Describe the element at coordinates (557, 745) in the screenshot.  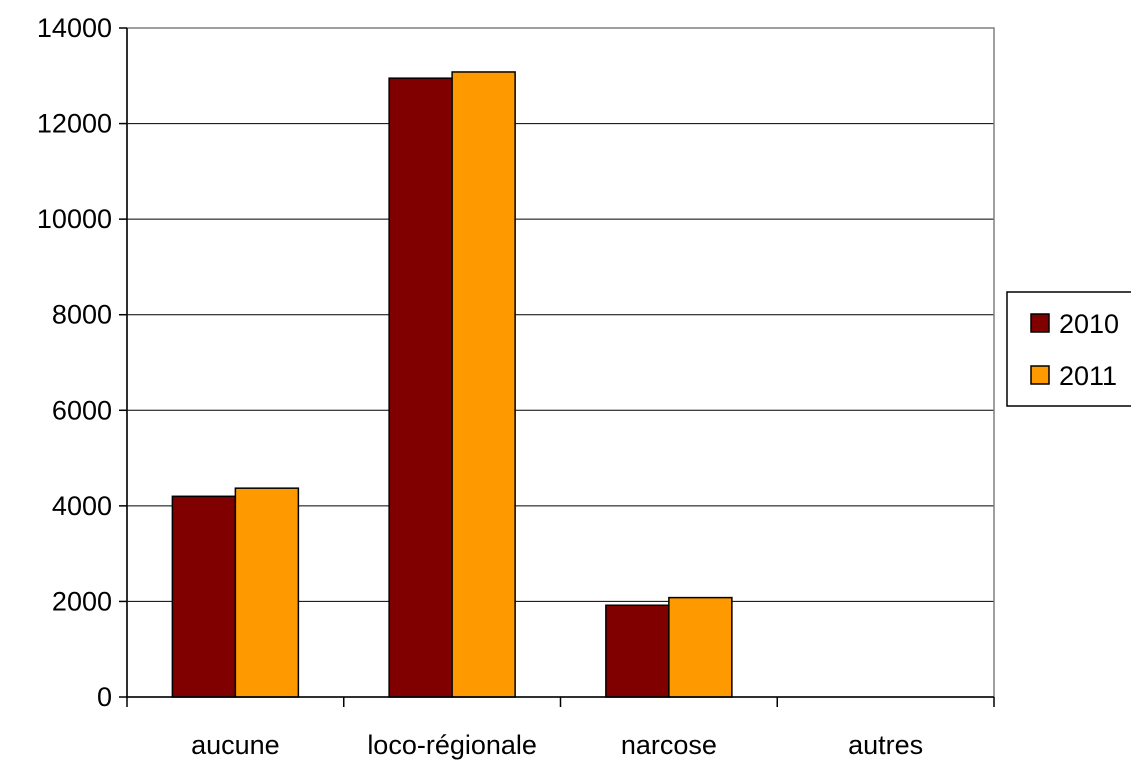
I see `x-tick-labels: aucune loco-régionale narcose autres` at that location.